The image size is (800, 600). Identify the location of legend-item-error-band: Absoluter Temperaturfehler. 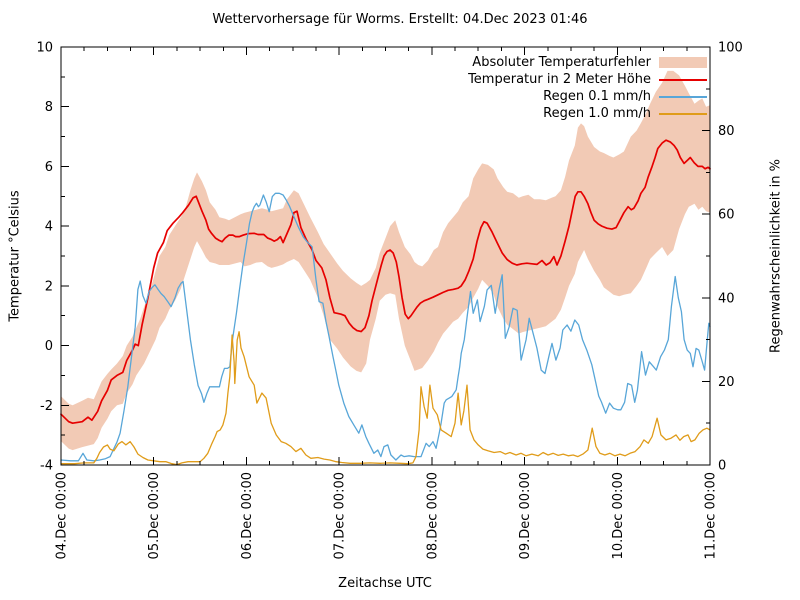
(587, 62).